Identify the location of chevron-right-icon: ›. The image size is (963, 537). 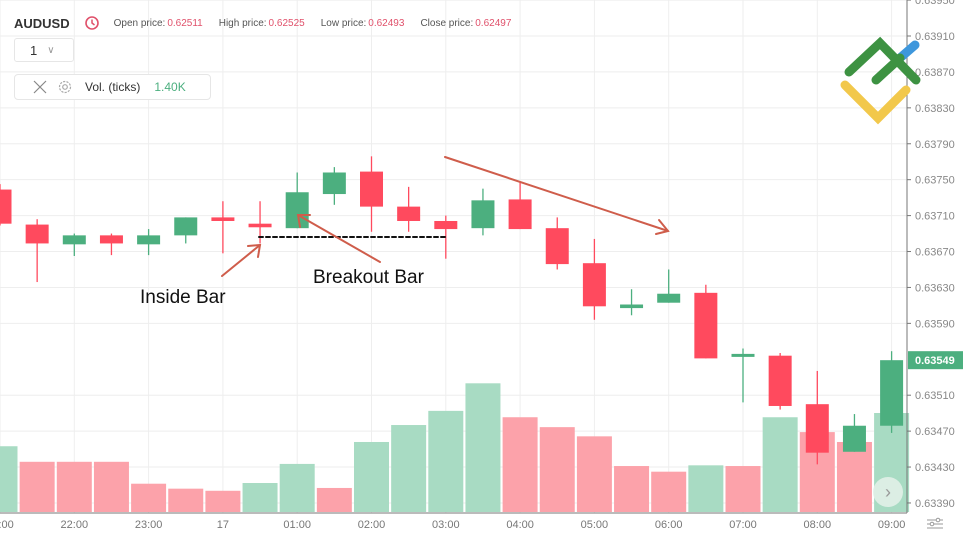
(888, 491).